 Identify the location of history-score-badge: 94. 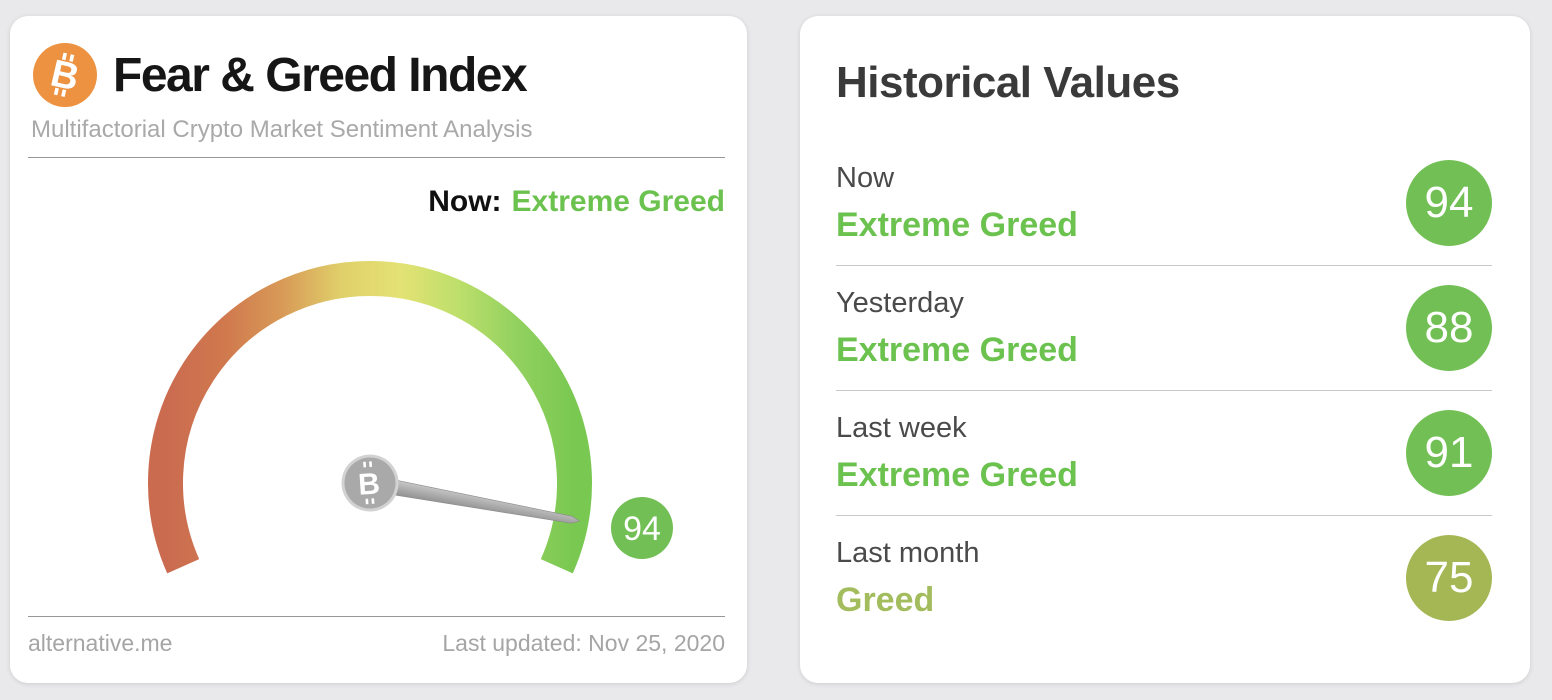
(1449, 203).